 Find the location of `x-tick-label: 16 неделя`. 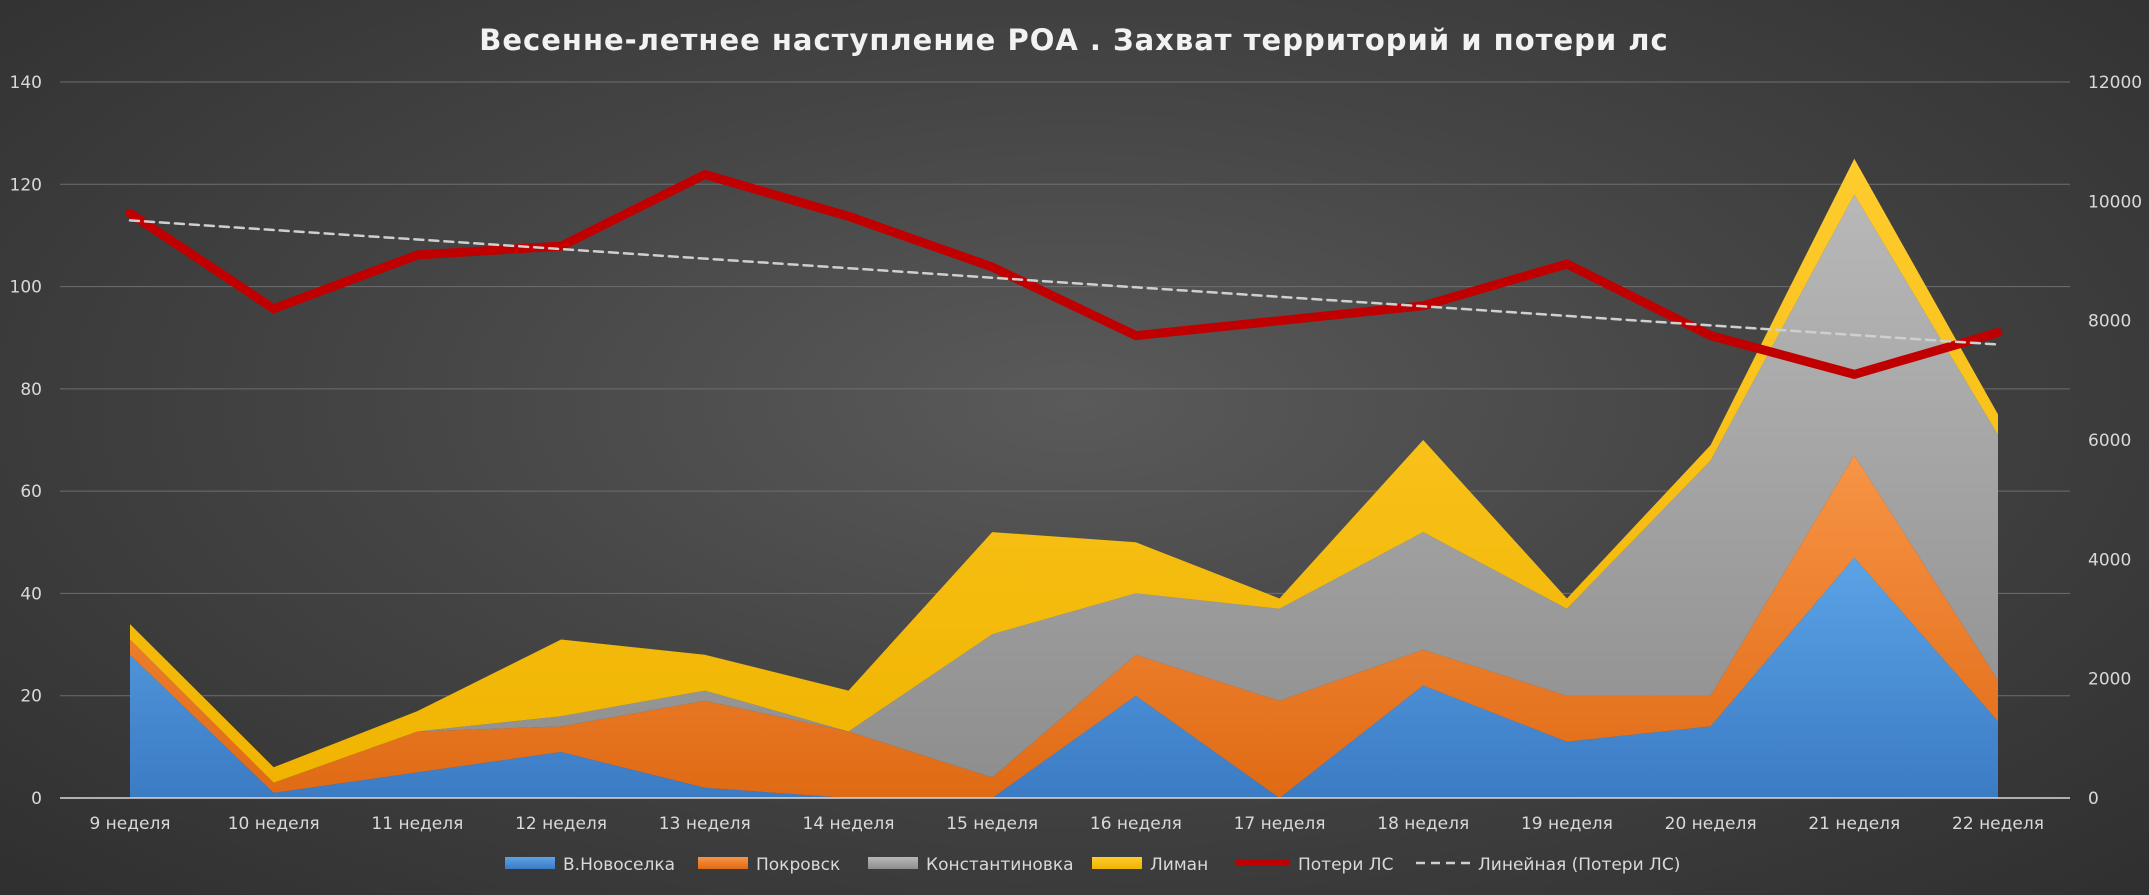

x-tick-label: 16 неделя is located at coordinates (1136, 824).